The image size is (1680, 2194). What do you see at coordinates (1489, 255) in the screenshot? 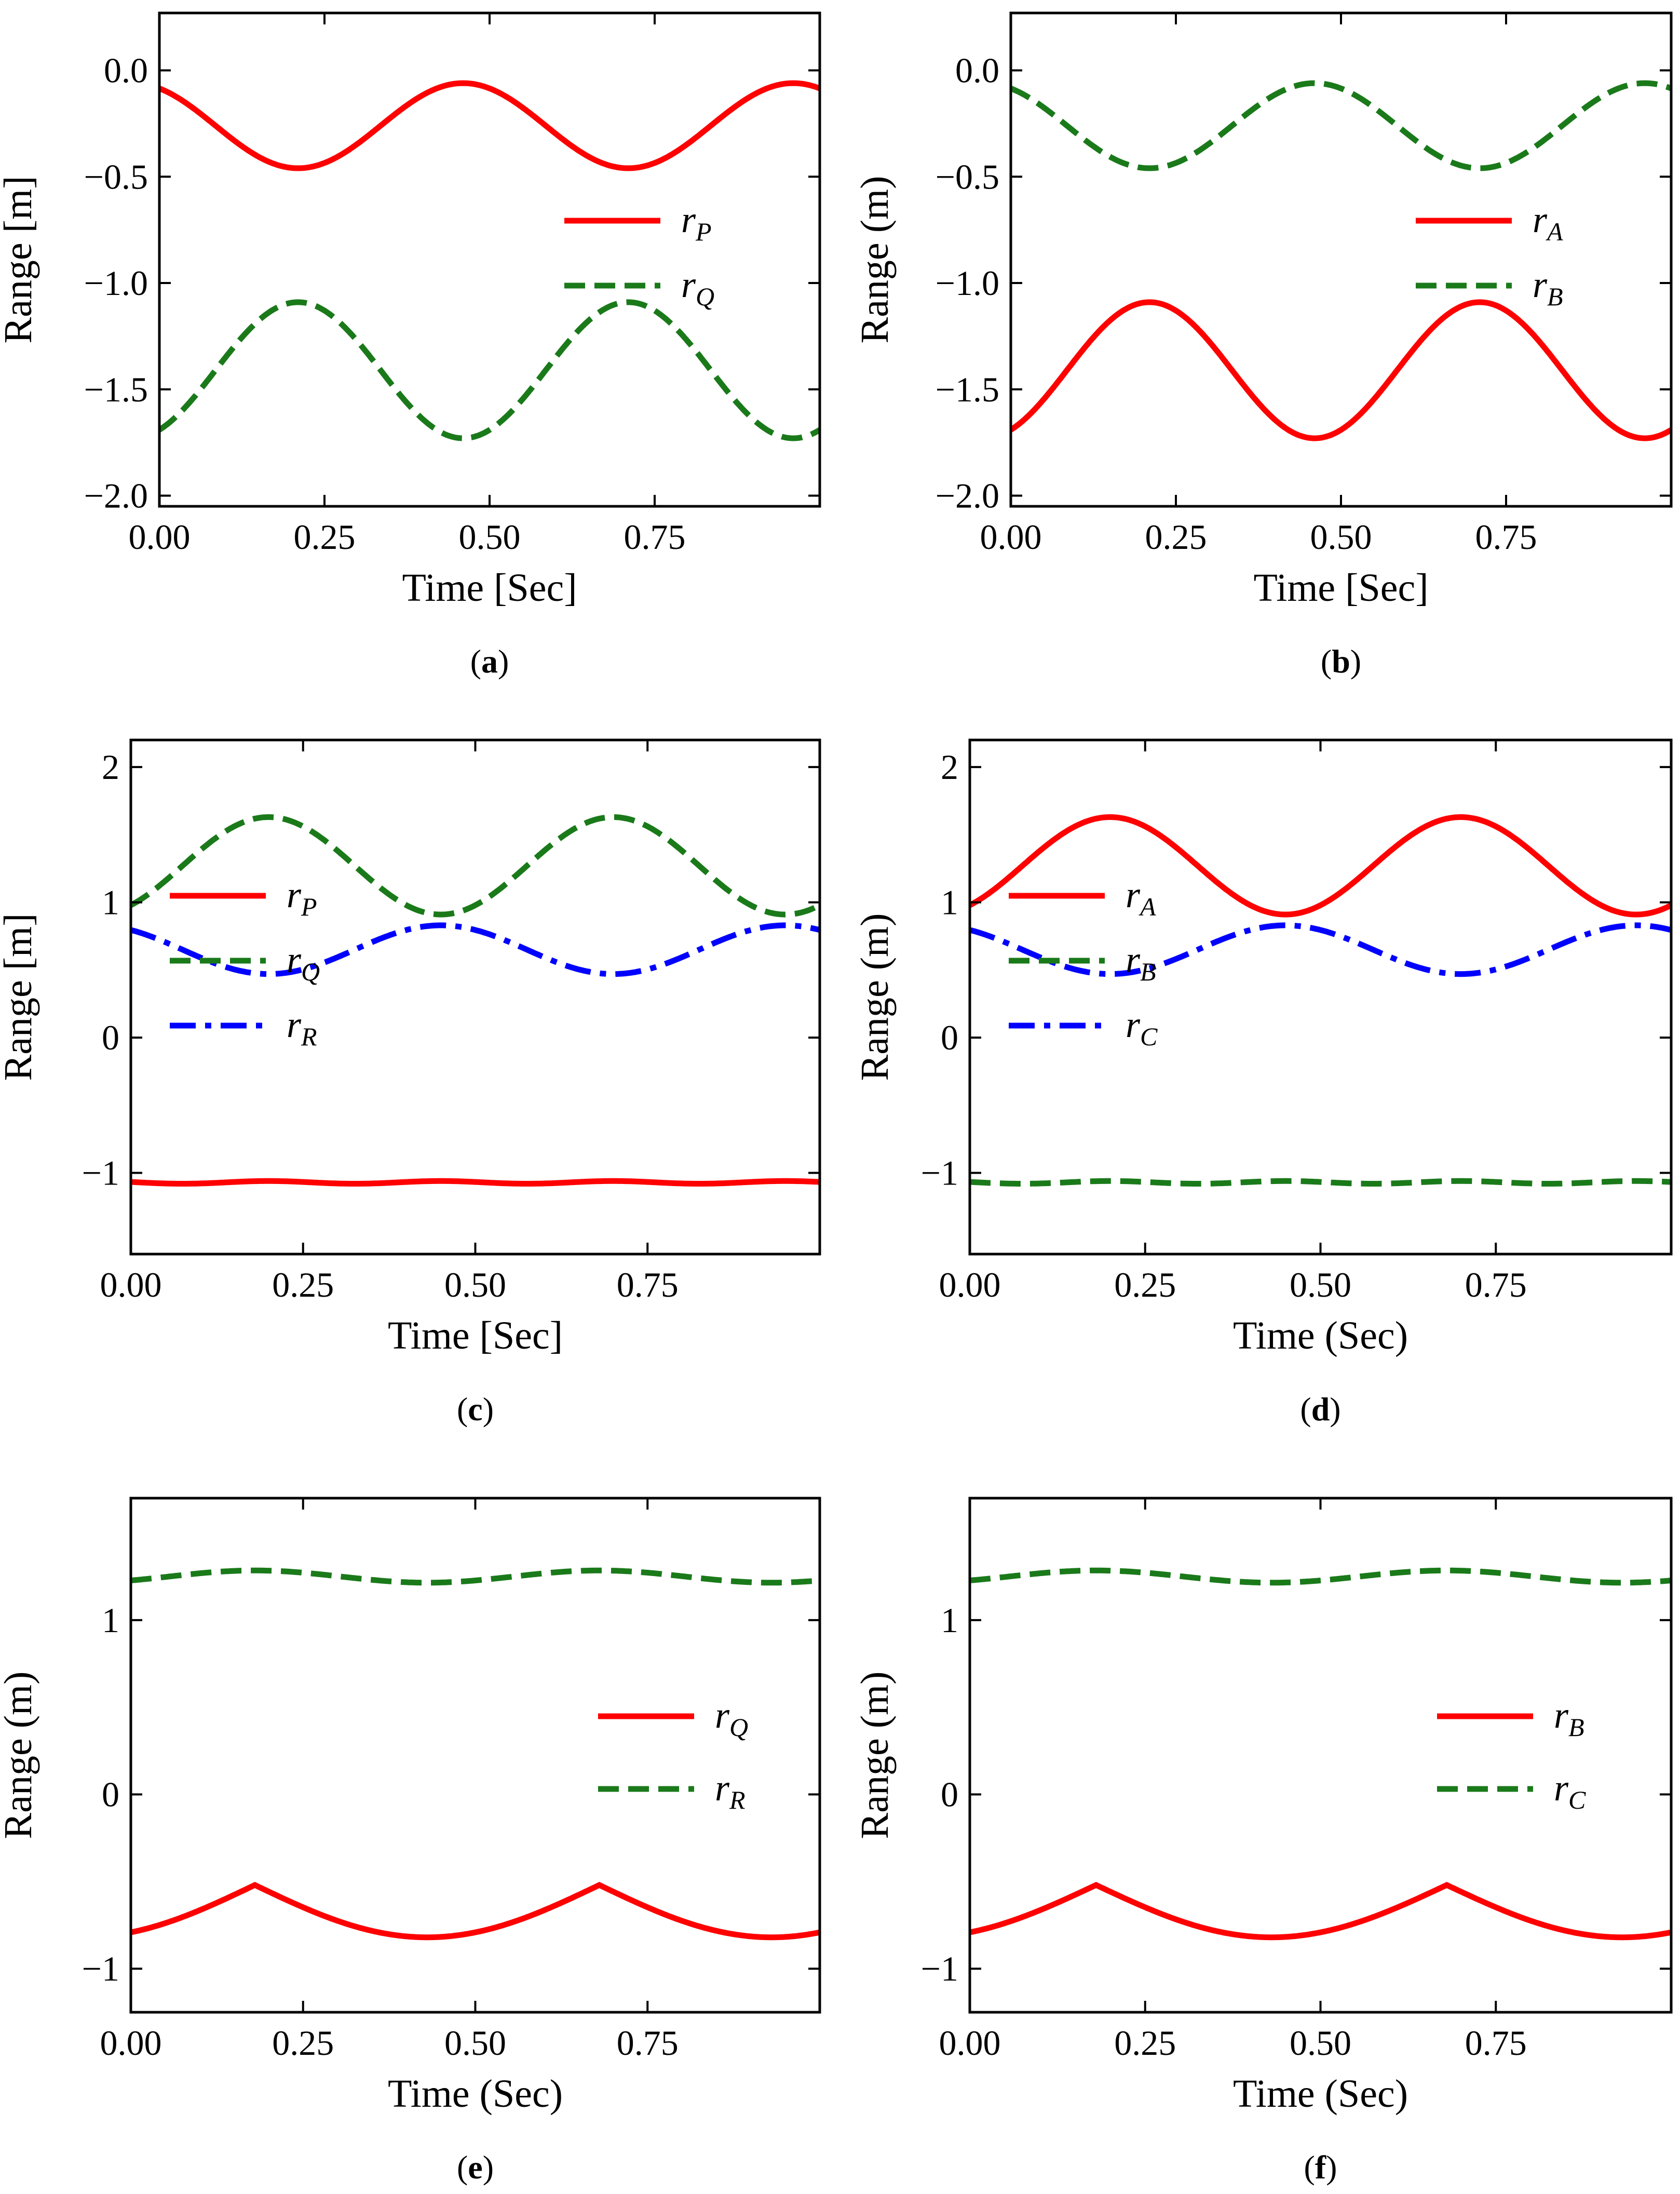
I see `legend: rA rB` at bounding box center [1489, 255].